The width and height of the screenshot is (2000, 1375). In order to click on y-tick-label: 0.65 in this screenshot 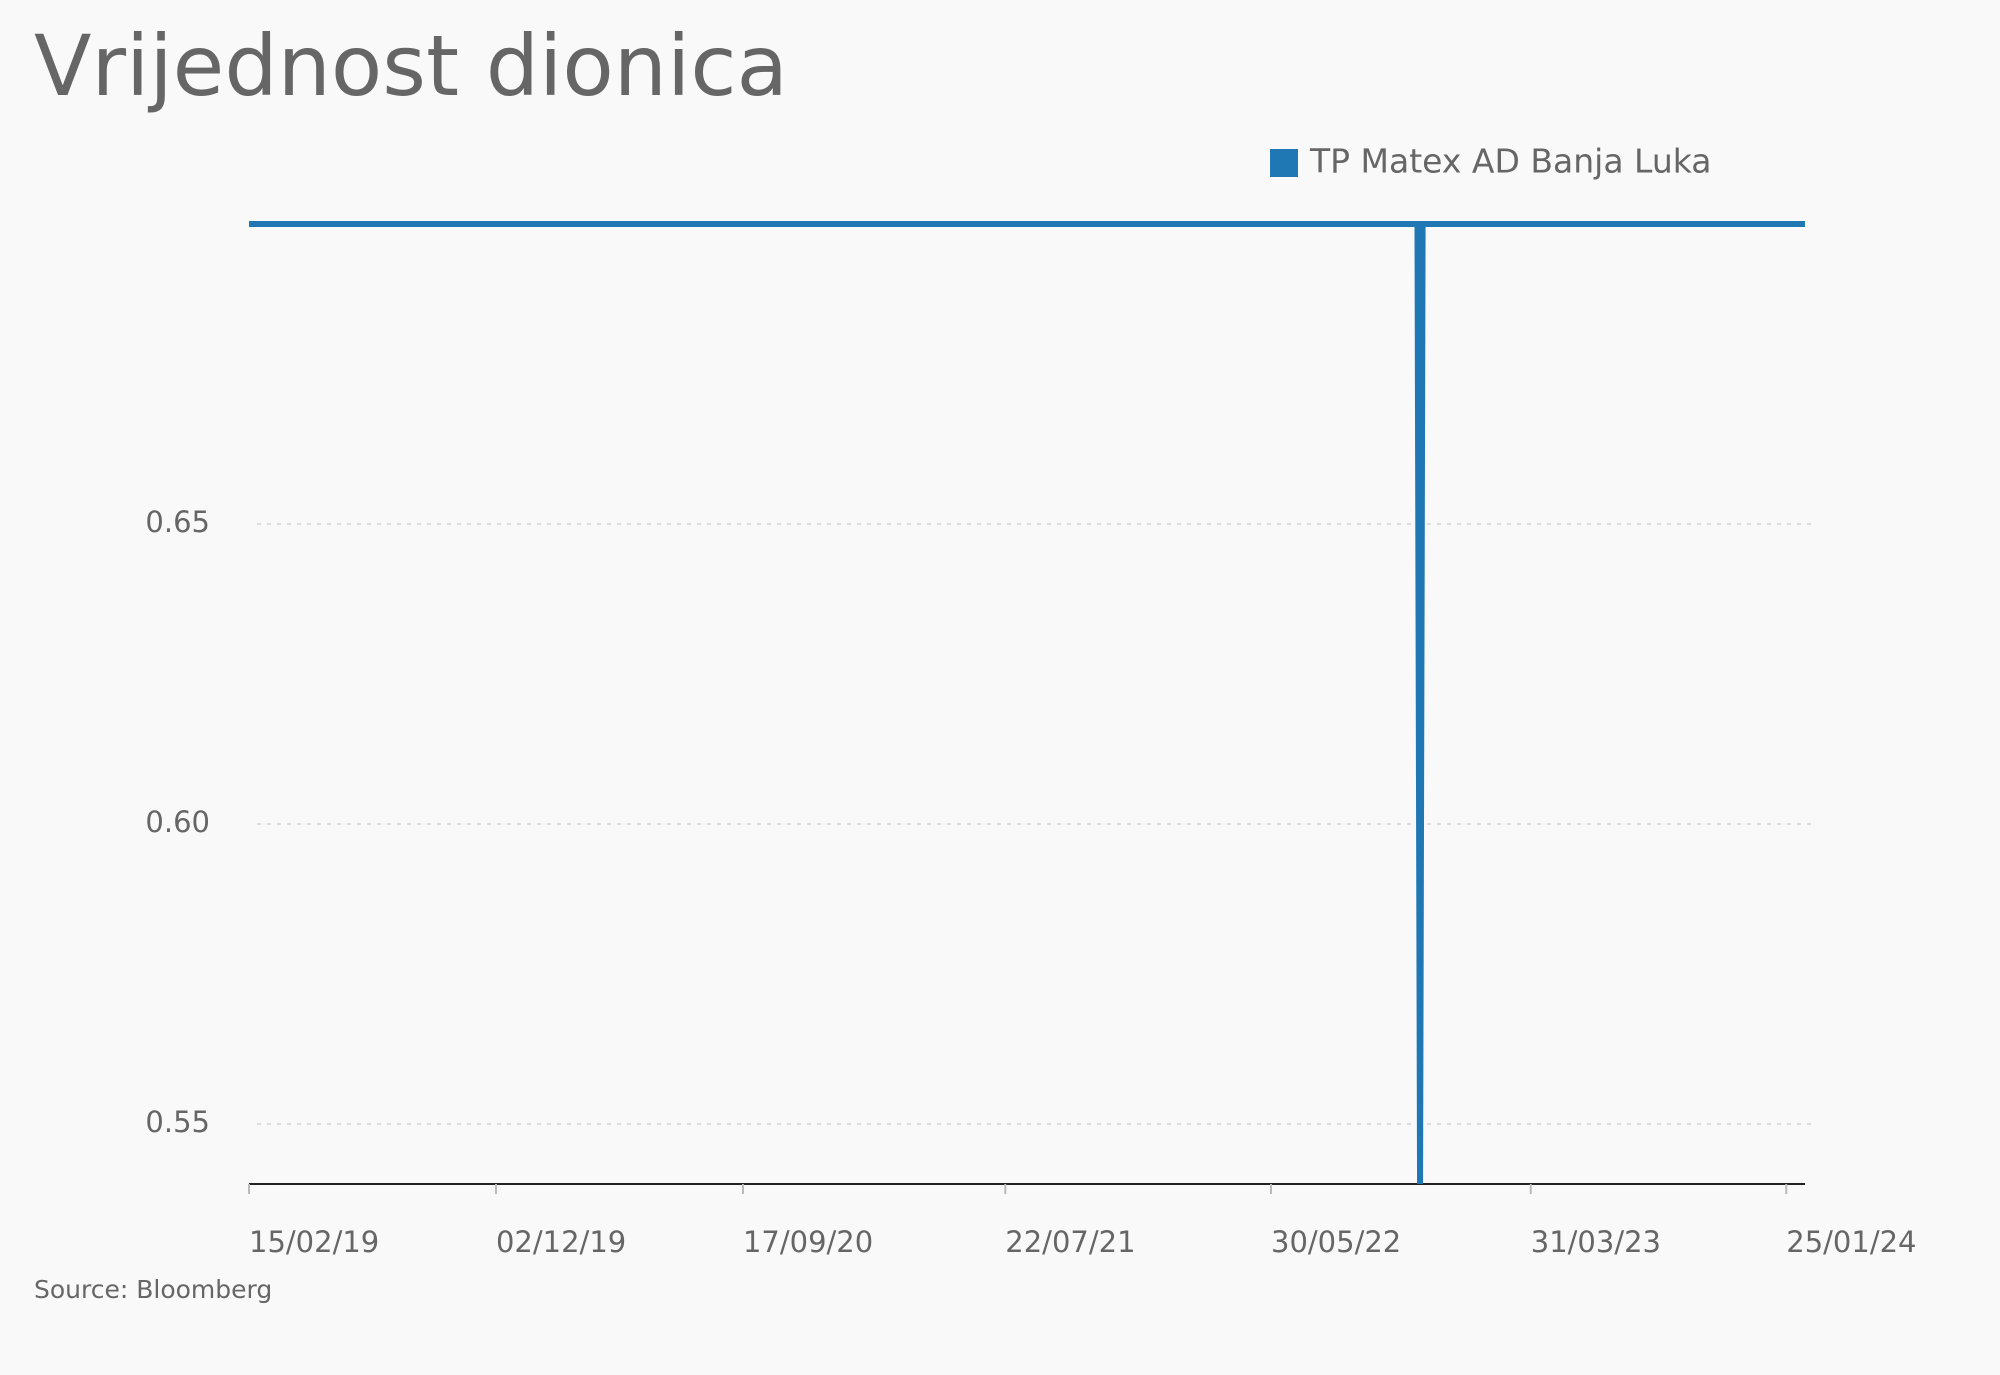, I will do `click(177, 522)`.